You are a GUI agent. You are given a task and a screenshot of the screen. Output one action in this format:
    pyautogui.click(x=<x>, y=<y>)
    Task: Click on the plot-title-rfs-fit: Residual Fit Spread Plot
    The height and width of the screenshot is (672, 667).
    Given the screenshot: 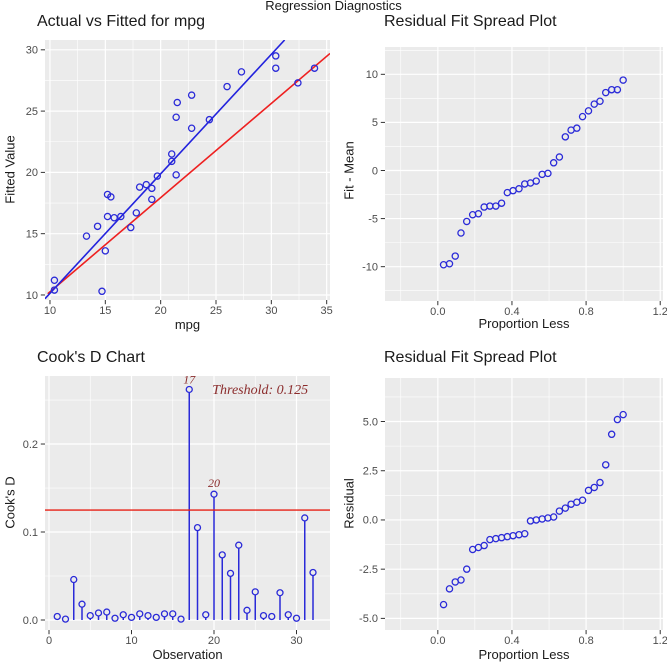 What is the action you would take?
    pyautogui.click(x=470, y=21)
    